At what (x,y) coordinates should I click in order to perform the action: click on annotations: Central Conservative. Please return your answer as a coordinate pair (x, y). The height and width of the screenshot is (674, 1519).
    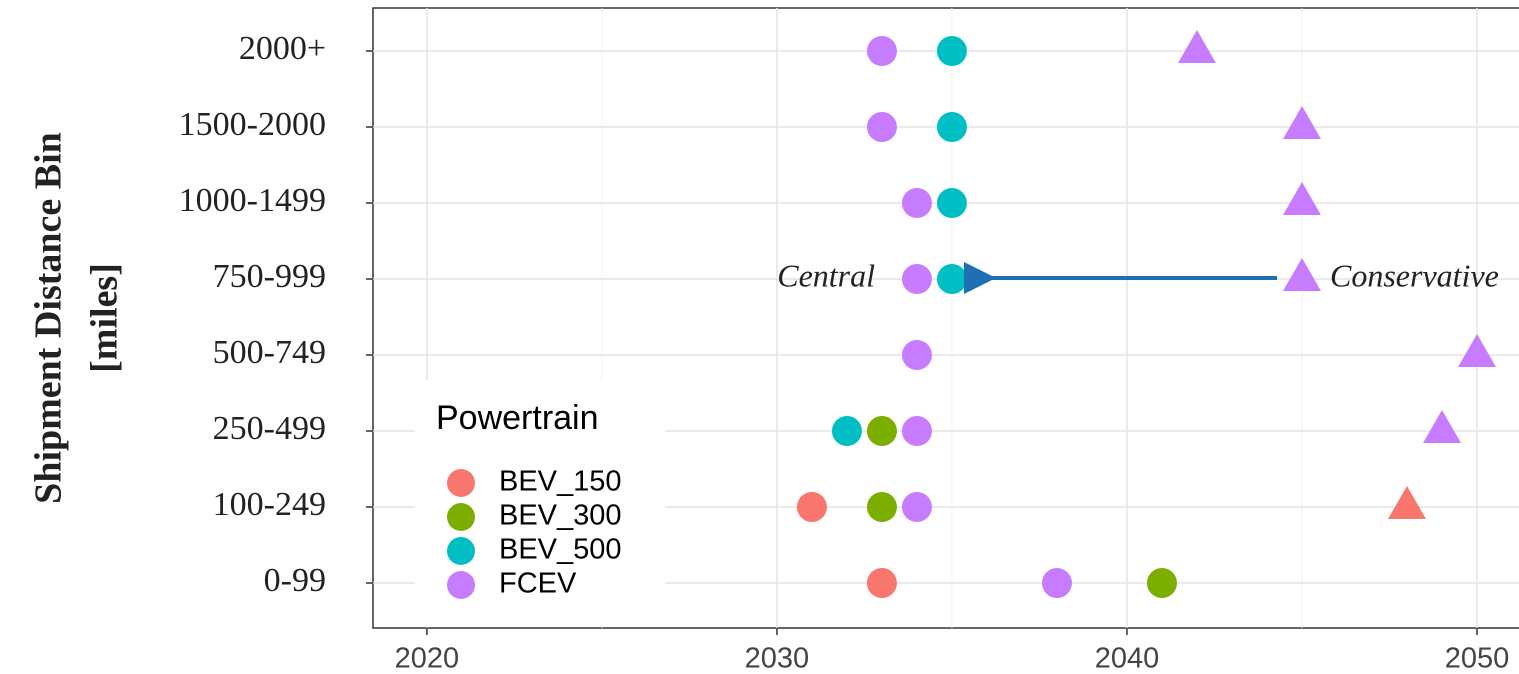
    Looking at the image, I should click on (1138, 275).